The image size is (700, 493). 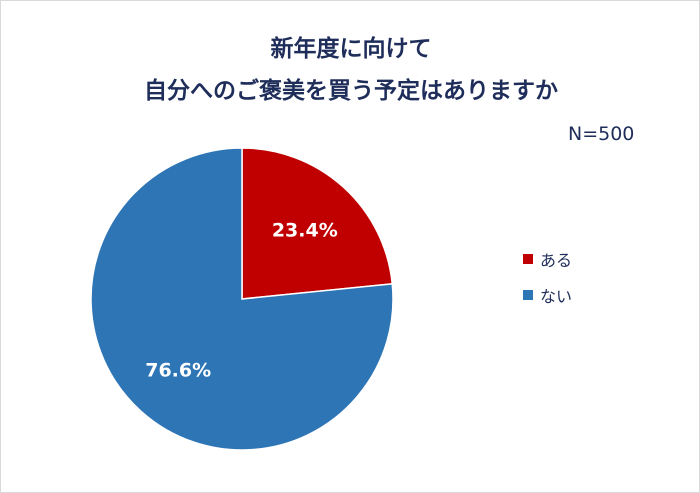 I want to click on legend-swatch-nai, so click(x=528, y=295).